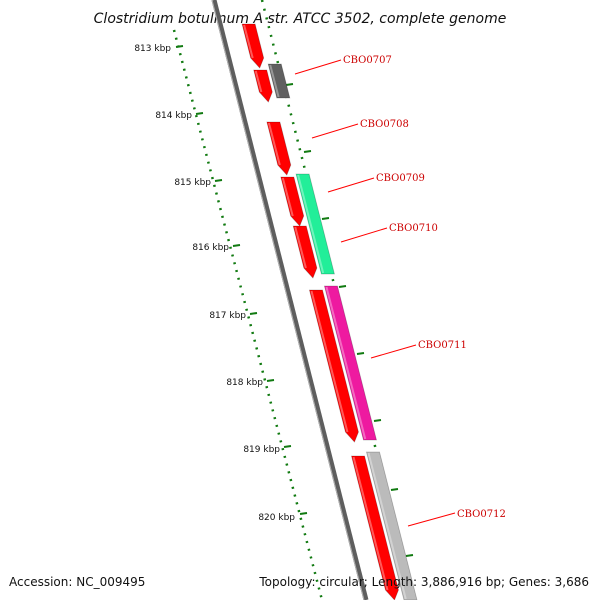  What do you see at coordinates (318, 67) in the screenshot?
I see `label-line-cbo0707` at bounding box center [318, 67].